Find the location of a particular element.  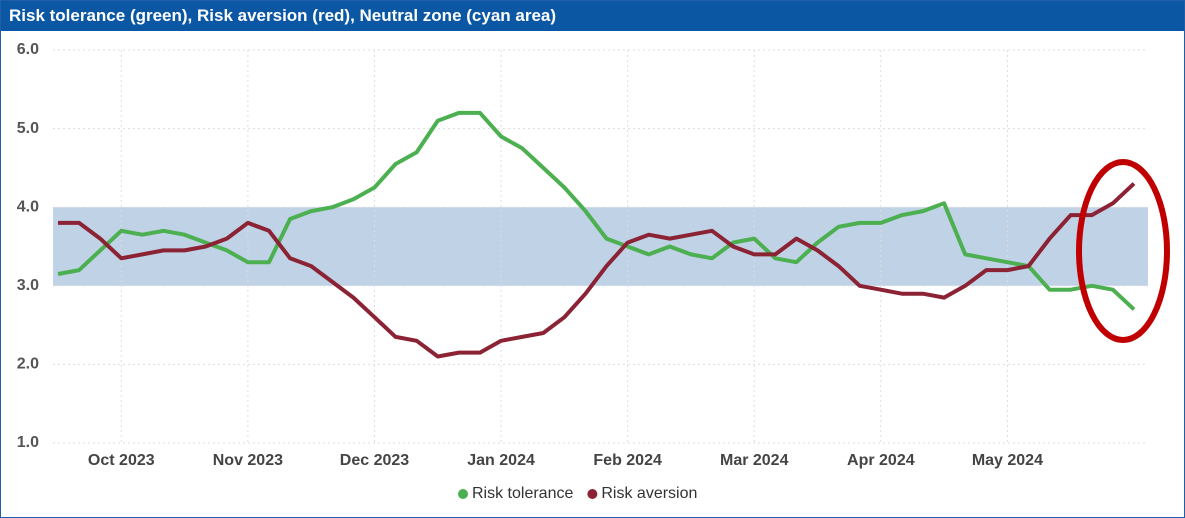

highlight-ellipse is located at coordinates (1123, 251).